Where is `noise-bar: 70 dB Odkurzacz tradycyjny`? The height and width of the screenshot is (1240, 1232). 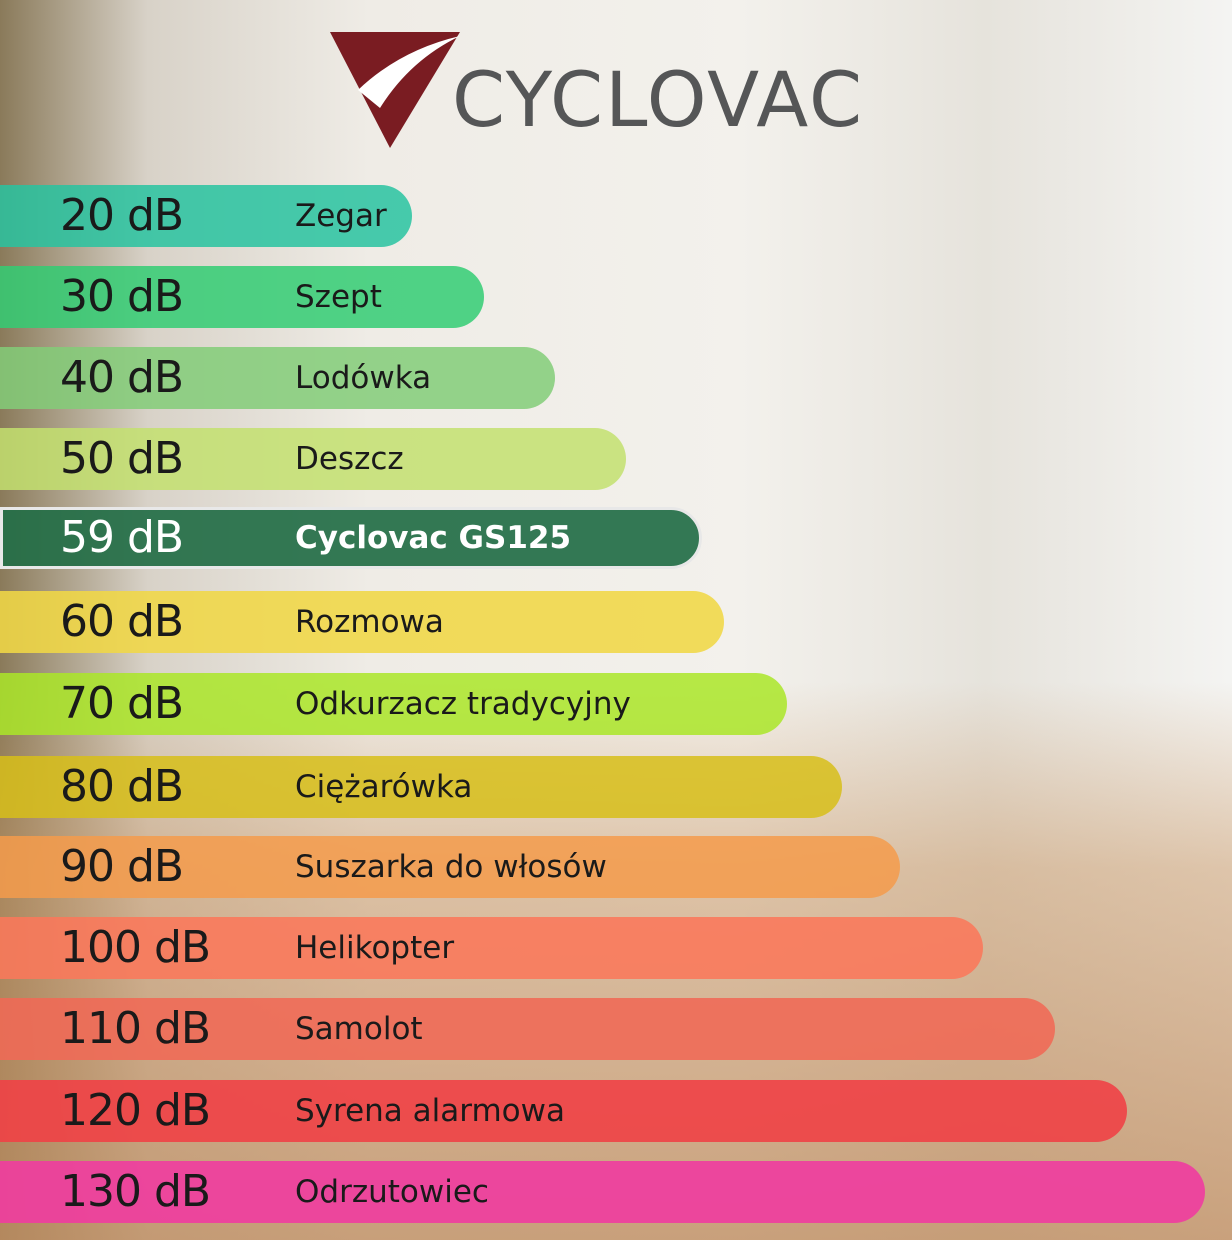
noise-bar: 70 dB Odkurzacz tradycyjny is located at coordinates (393, 704).